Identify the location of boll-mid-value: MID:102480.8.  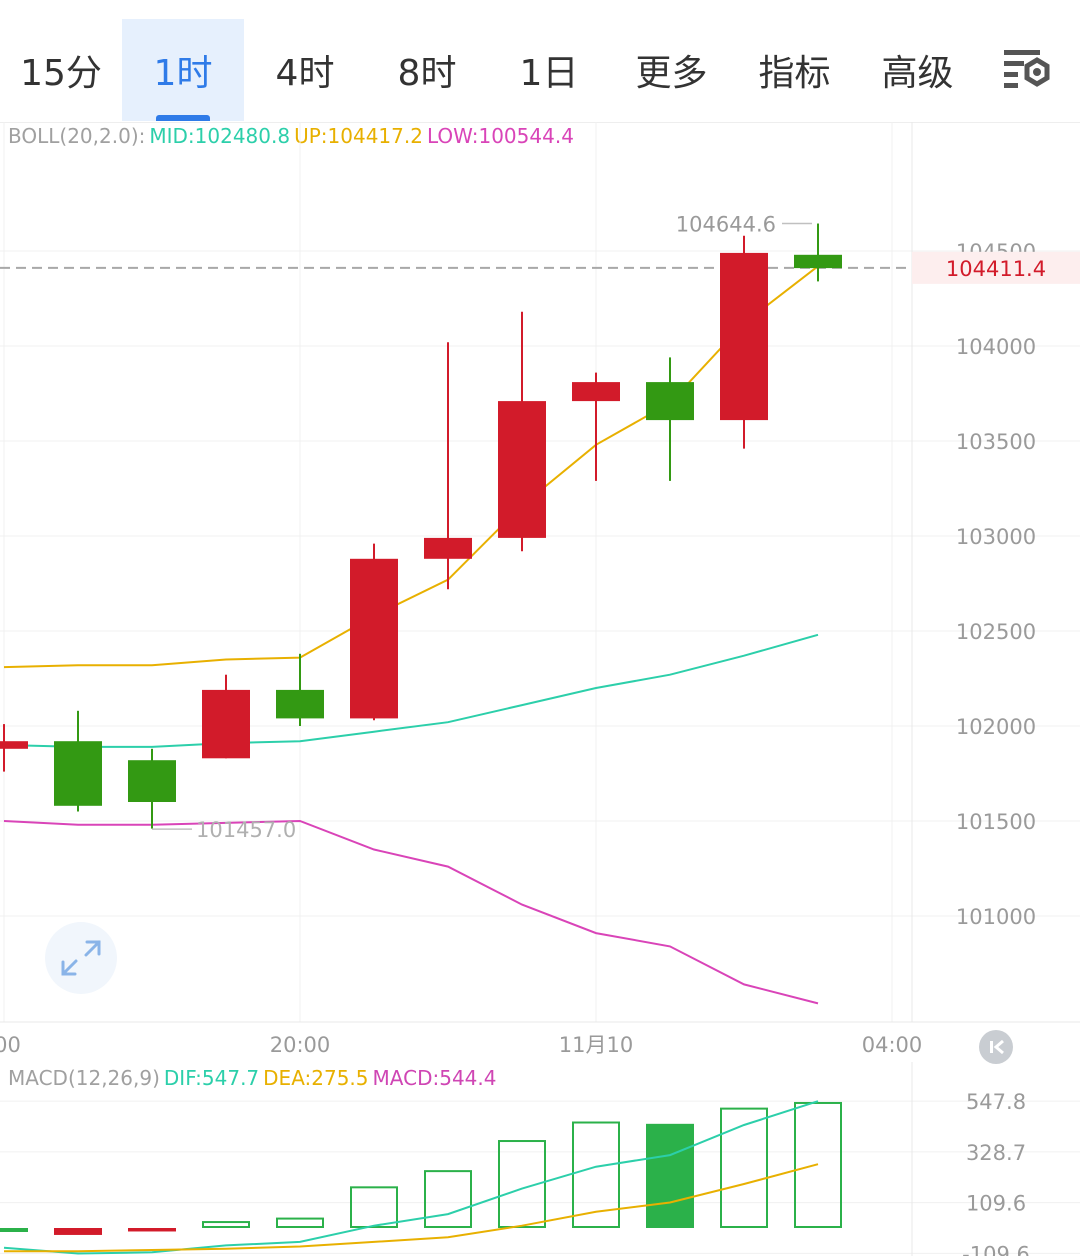
(220, 136).